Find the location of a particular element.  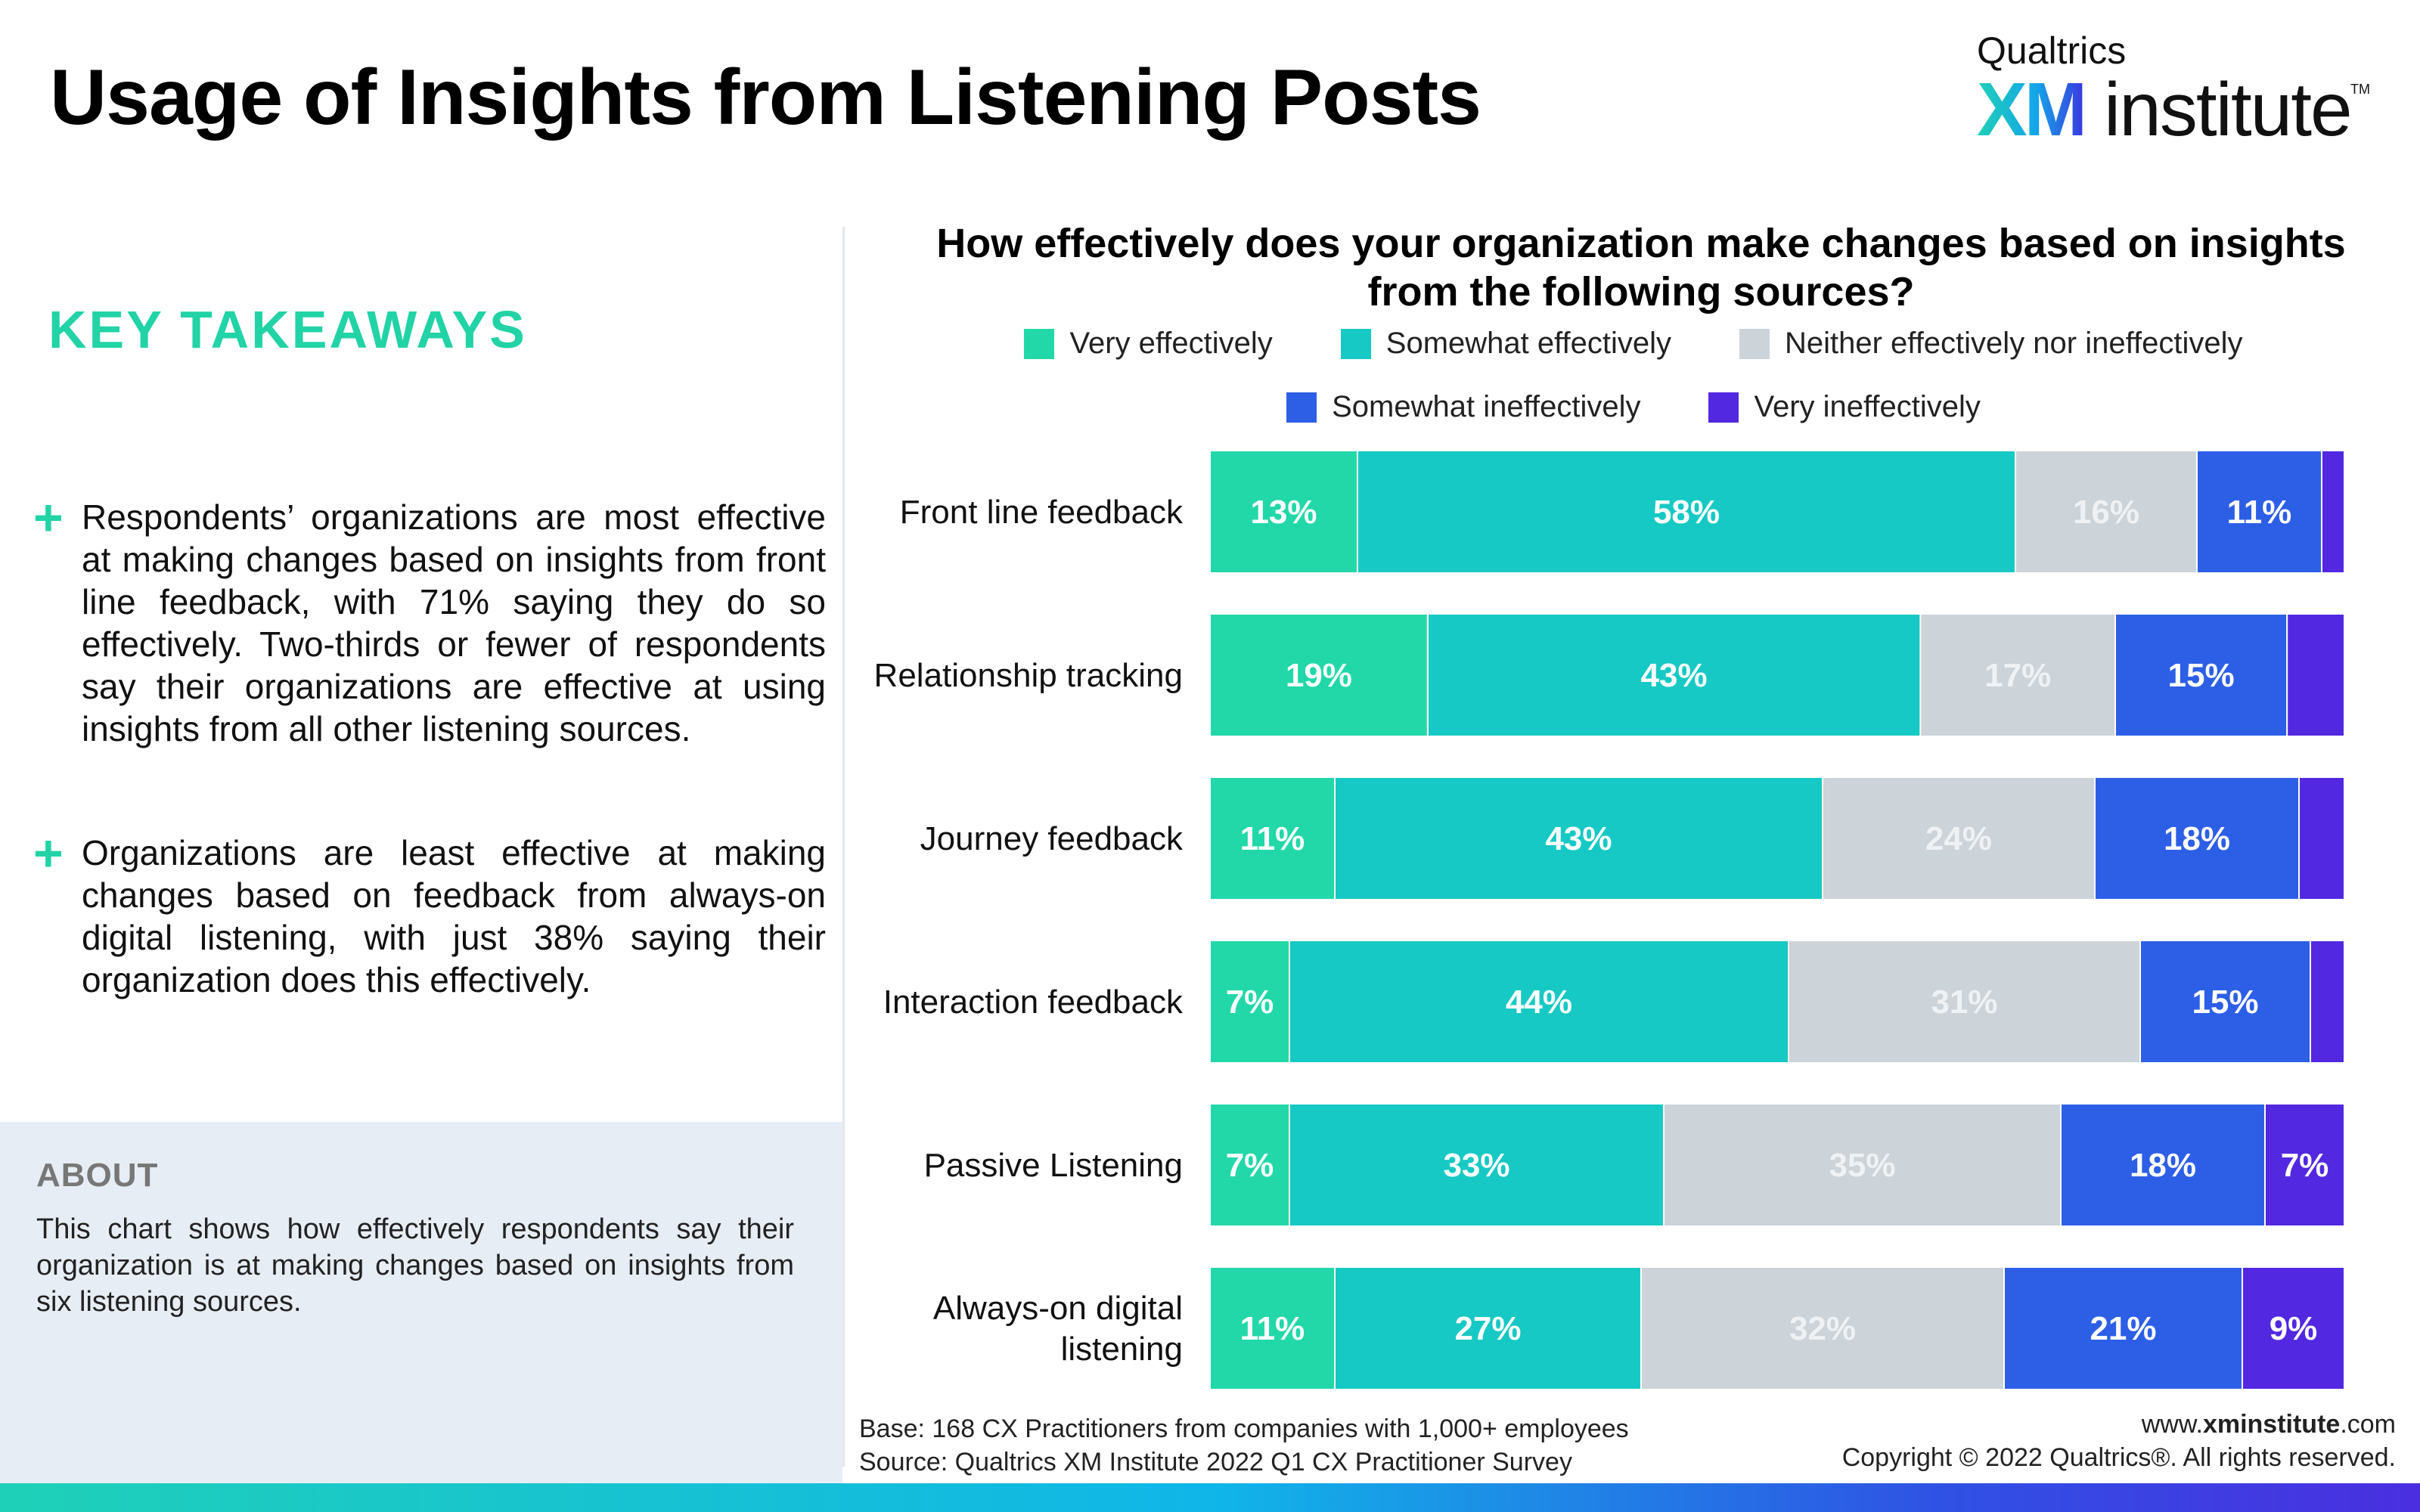

legend-label: Neither effectively nor ineffectively is located at coordinates (2014, 343).